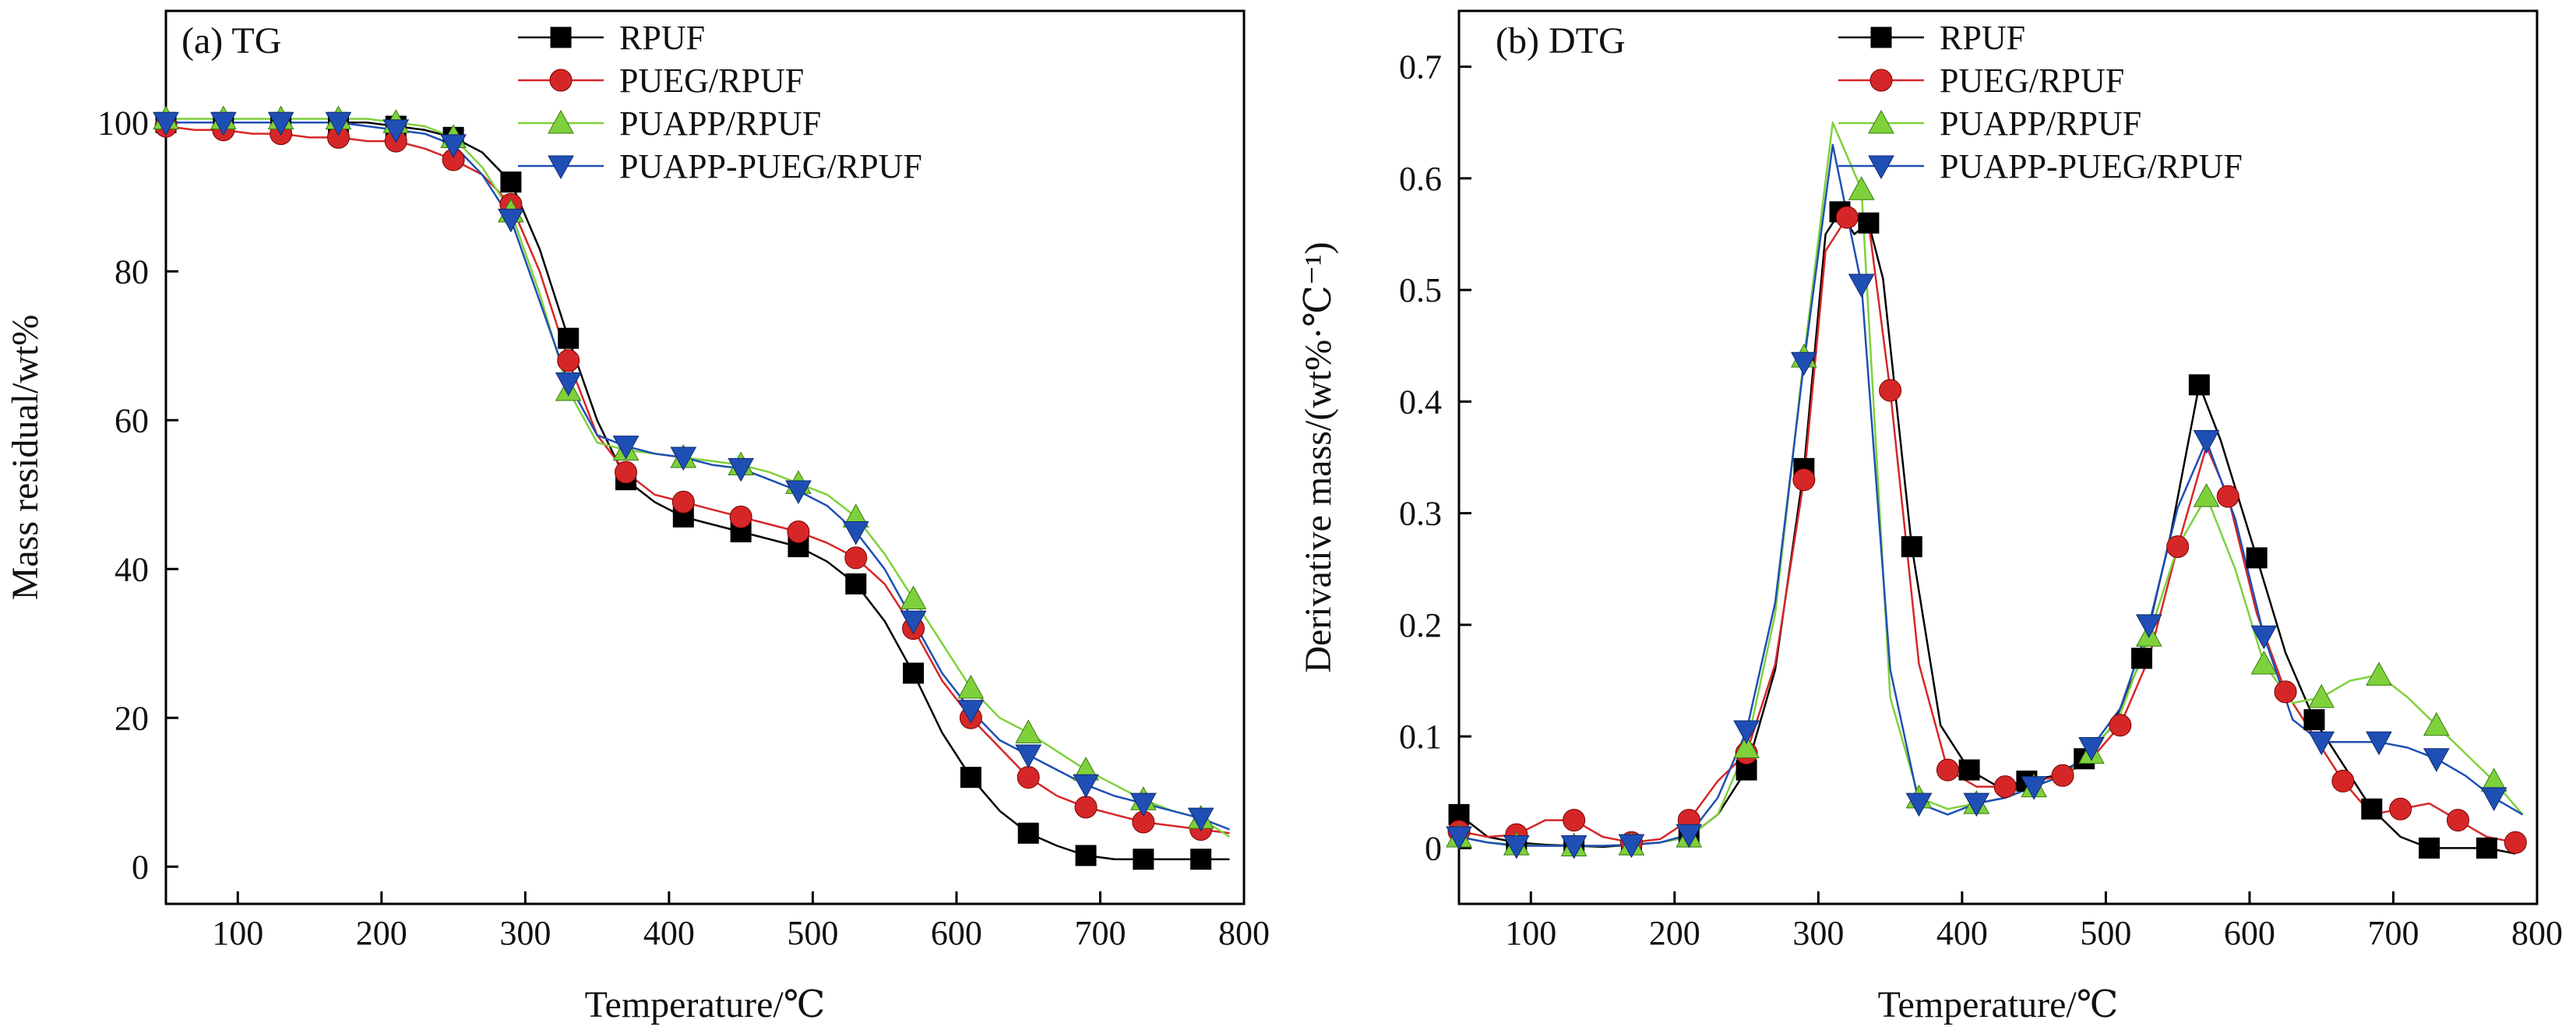  What do you see at coordinates (1318, 457) in the screenshot?
I see `dtg-y-axis-label: Derivative mass/(wt%·℃⁻¹)` at bounding box center [1318, 457].